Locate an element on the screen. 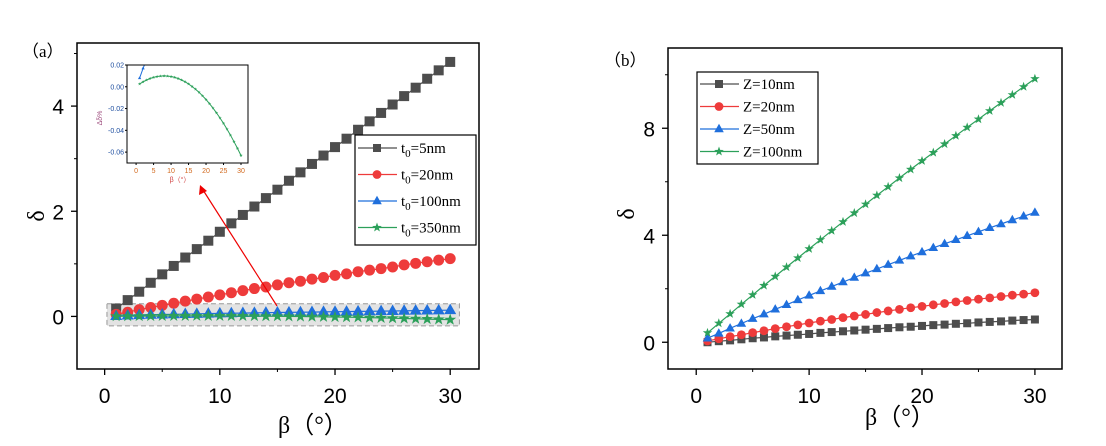 The image size is (1106, 446). panel-label: （a） is located at coordinates (43, 51).